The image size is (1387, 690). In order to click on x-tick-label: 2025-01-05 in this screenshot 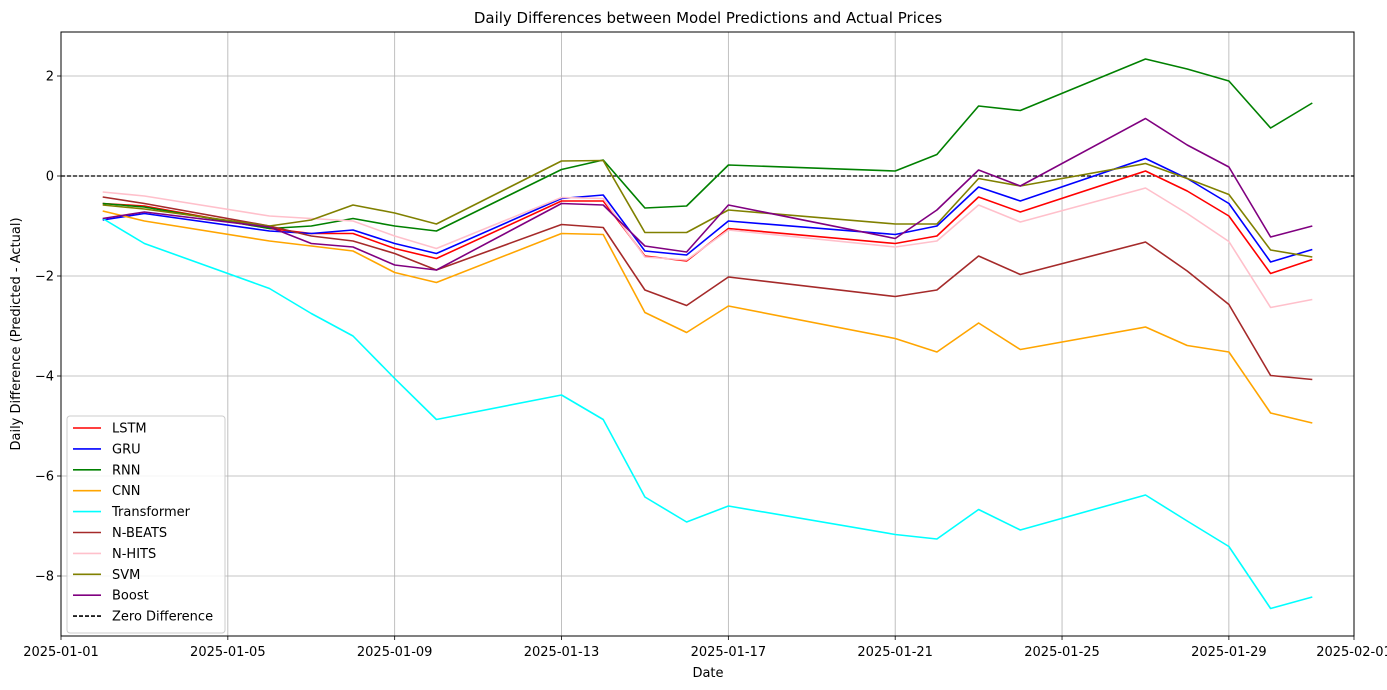, I will do `click(228, 652)`.